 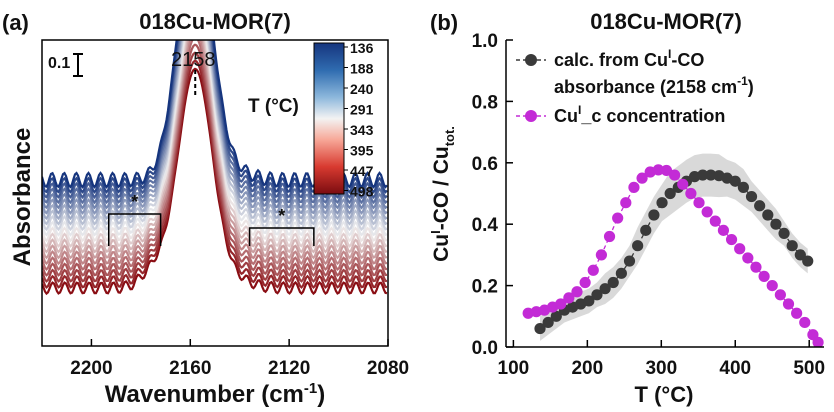 I want to click on colorbar-label: 498, so click(x=362, y=192).